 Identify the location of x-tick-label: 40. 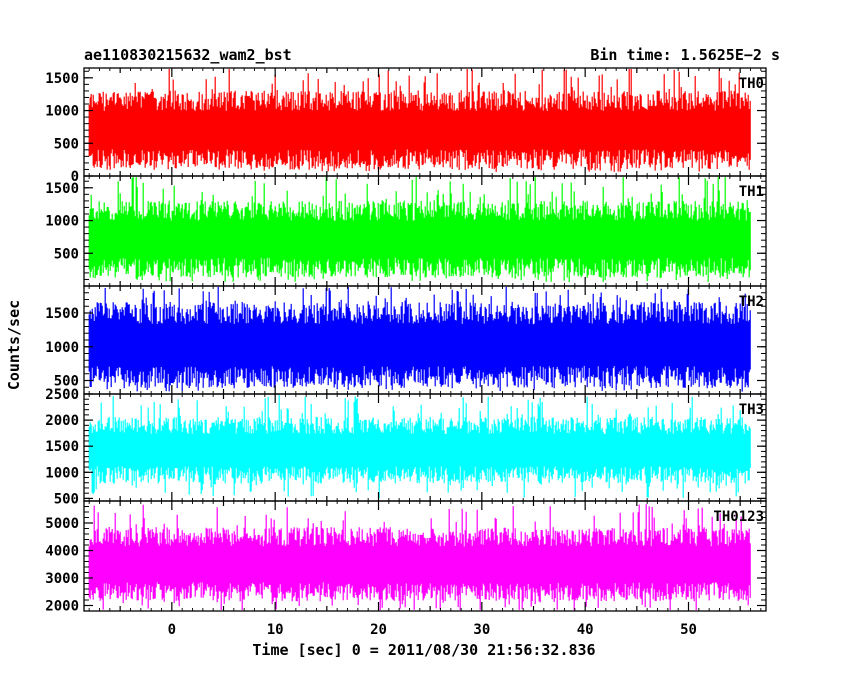
(585, 630).